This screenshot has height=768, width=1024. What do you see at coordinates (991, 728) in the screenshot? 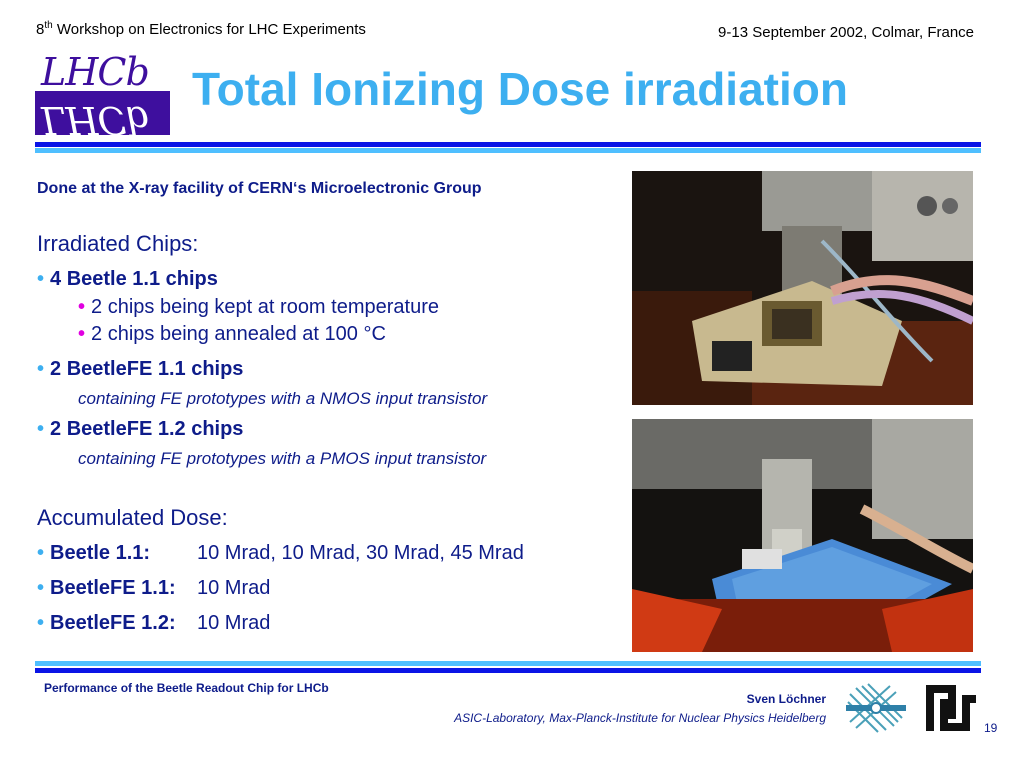
I see `page-number: 19` at bounding box center [991, 728].